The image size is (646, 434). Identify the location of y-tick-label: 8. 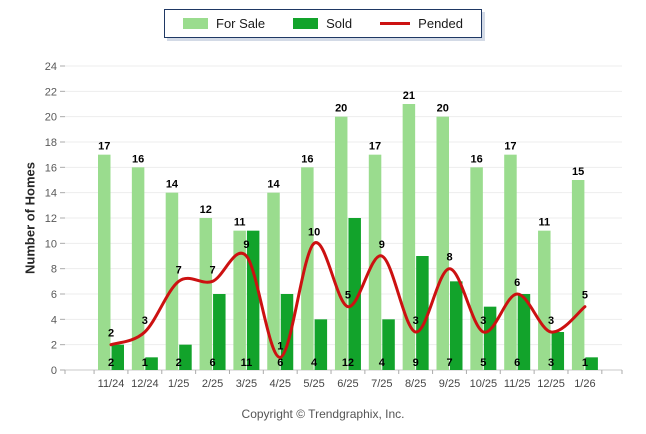
(54, 270).